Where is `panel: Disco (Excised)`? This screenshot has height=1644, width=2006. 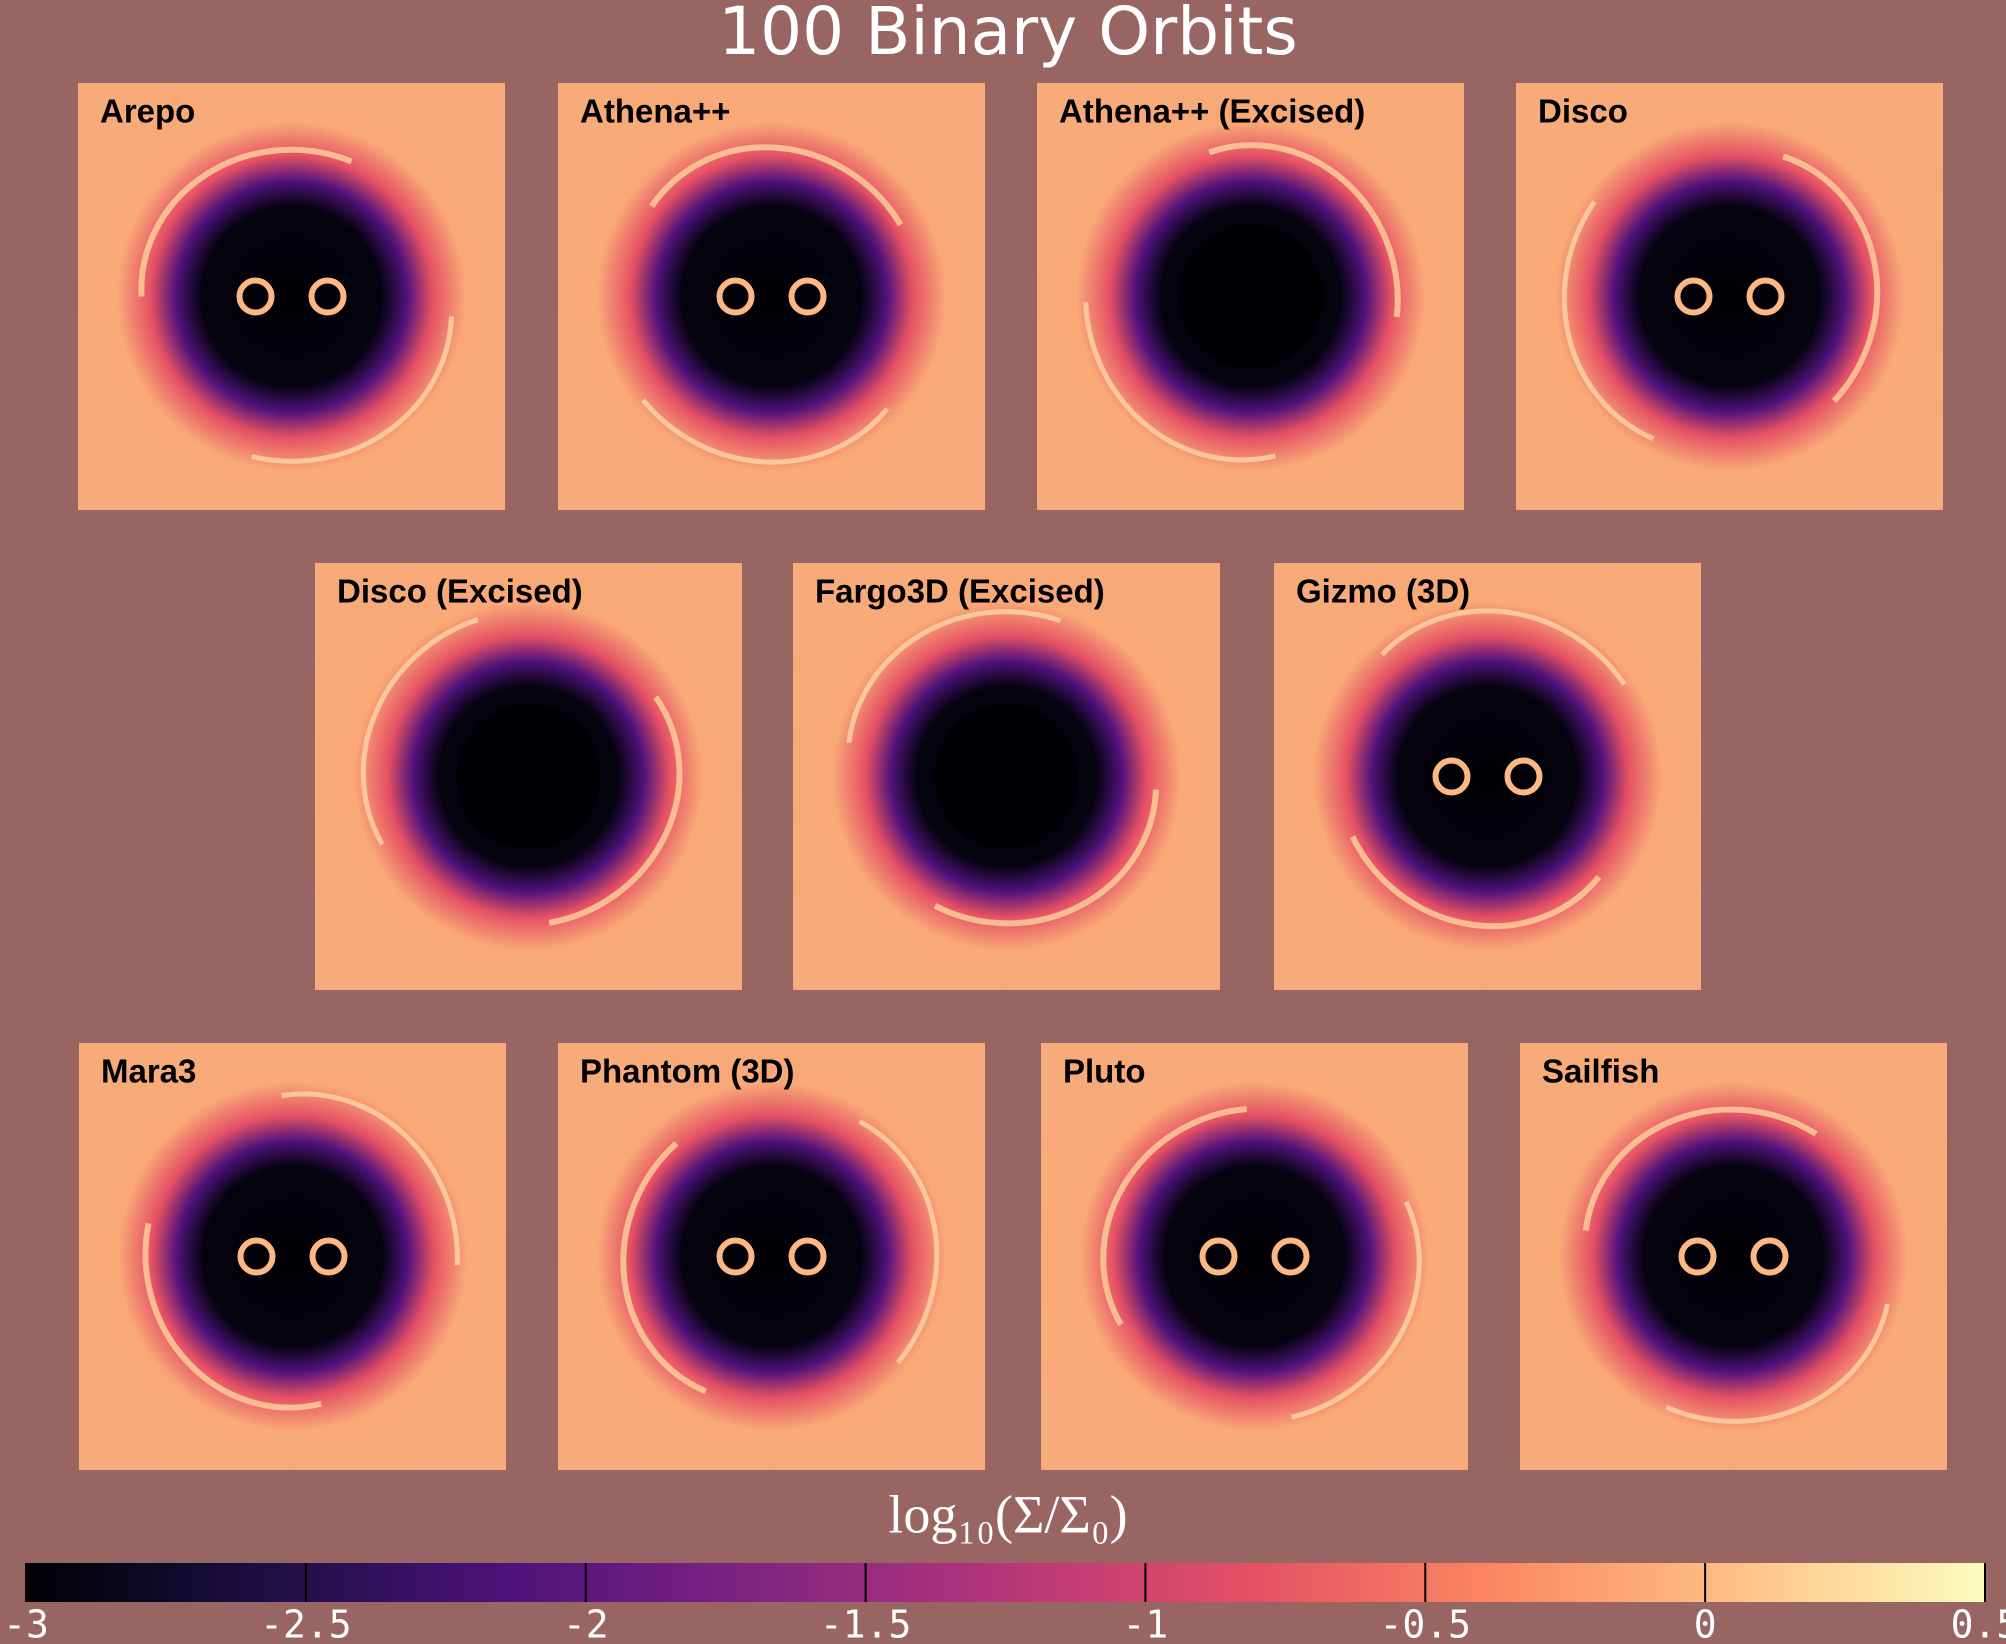
panel: Disco (Excised) is located at coordinates (528, 776).